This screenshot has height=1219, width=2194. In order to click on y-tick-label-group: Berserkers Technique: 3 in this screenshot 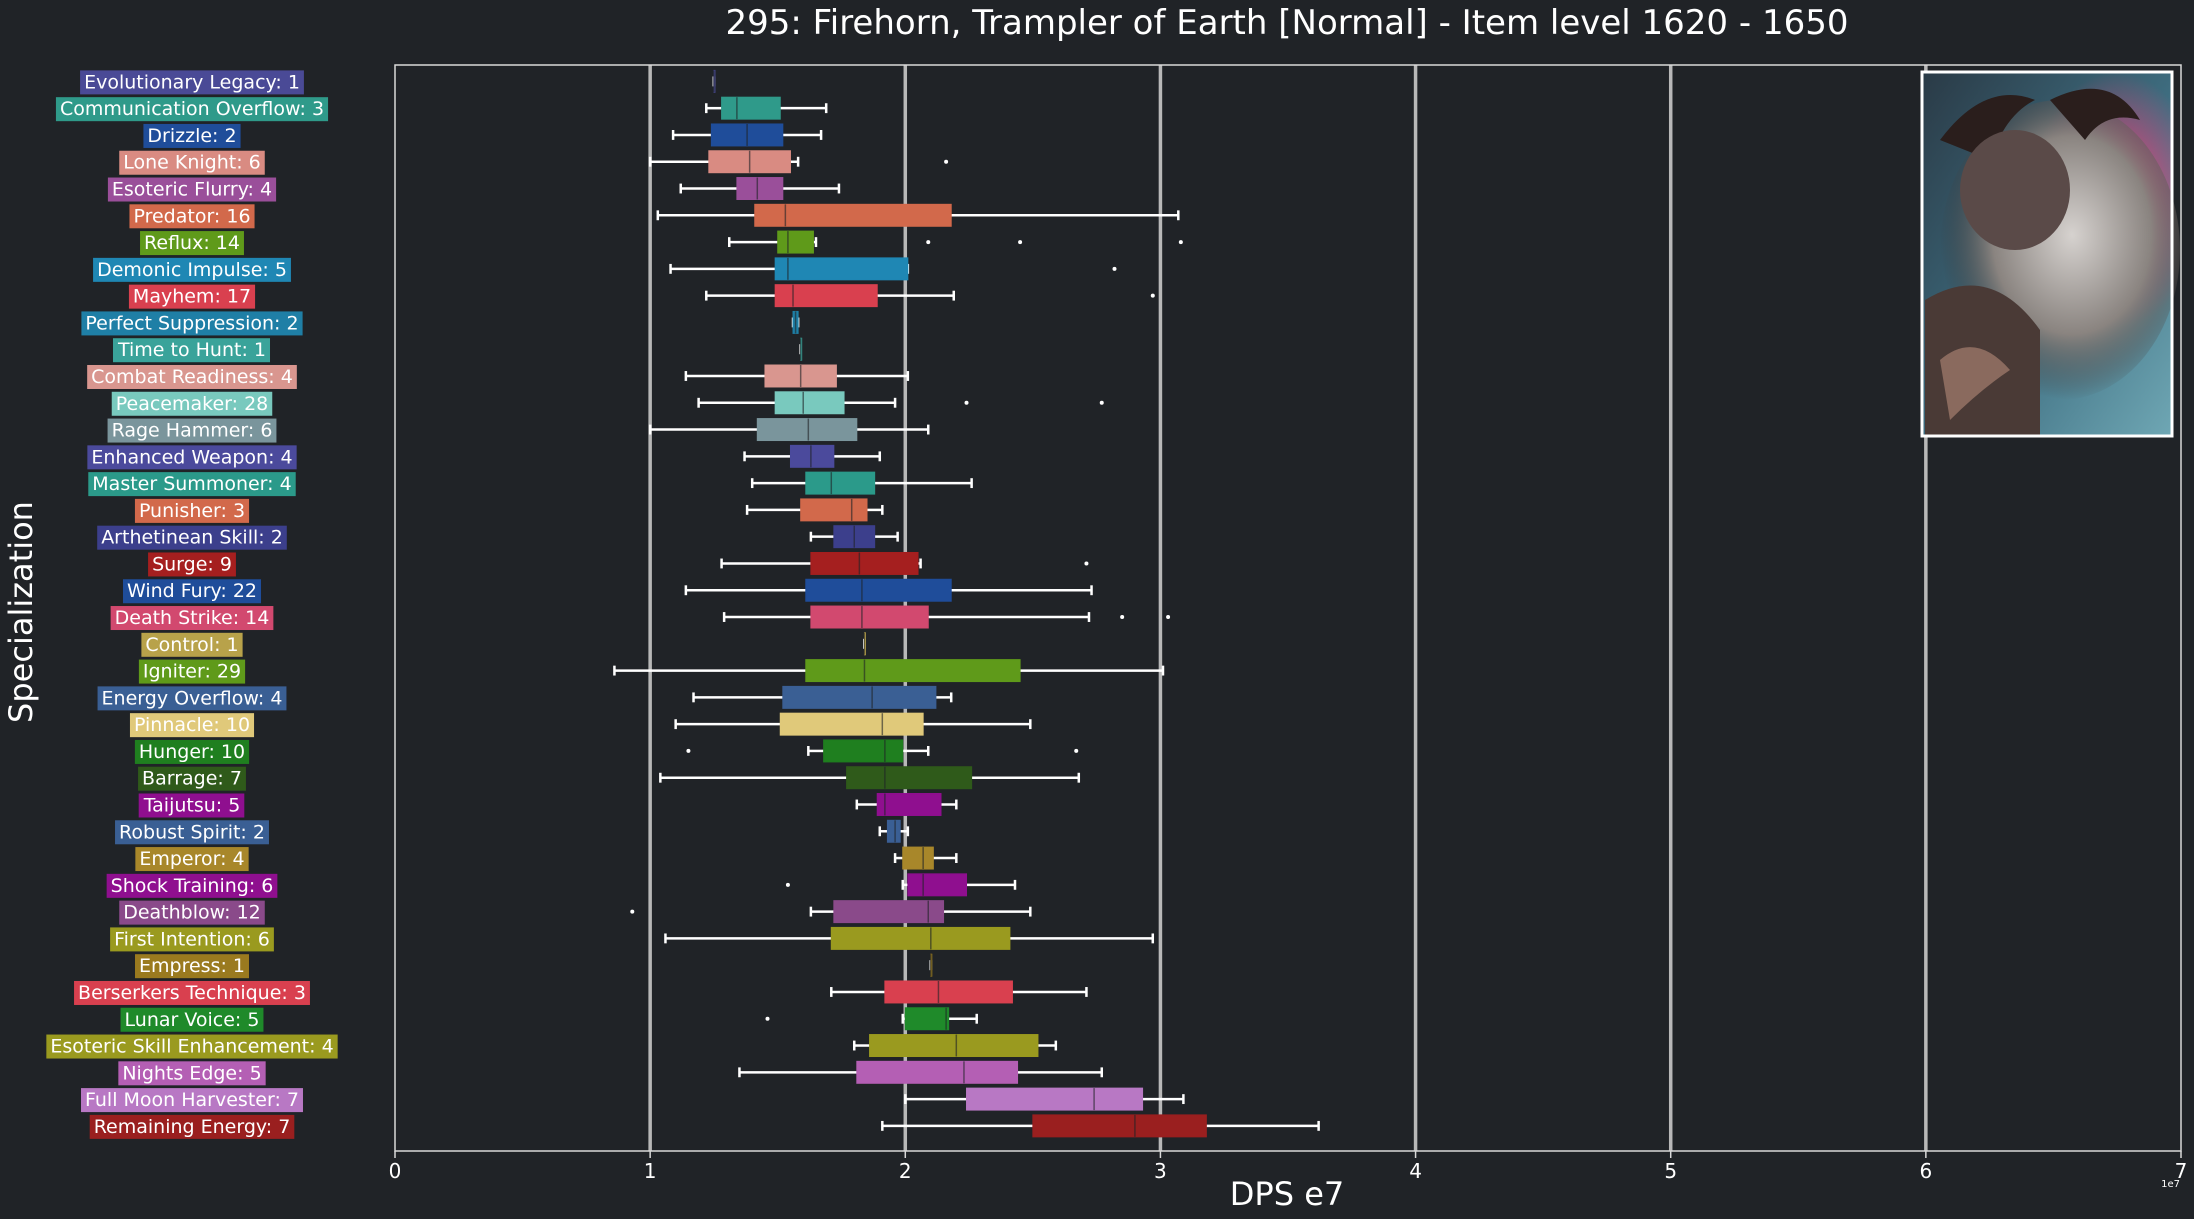, I will do `click(192, 992)`.